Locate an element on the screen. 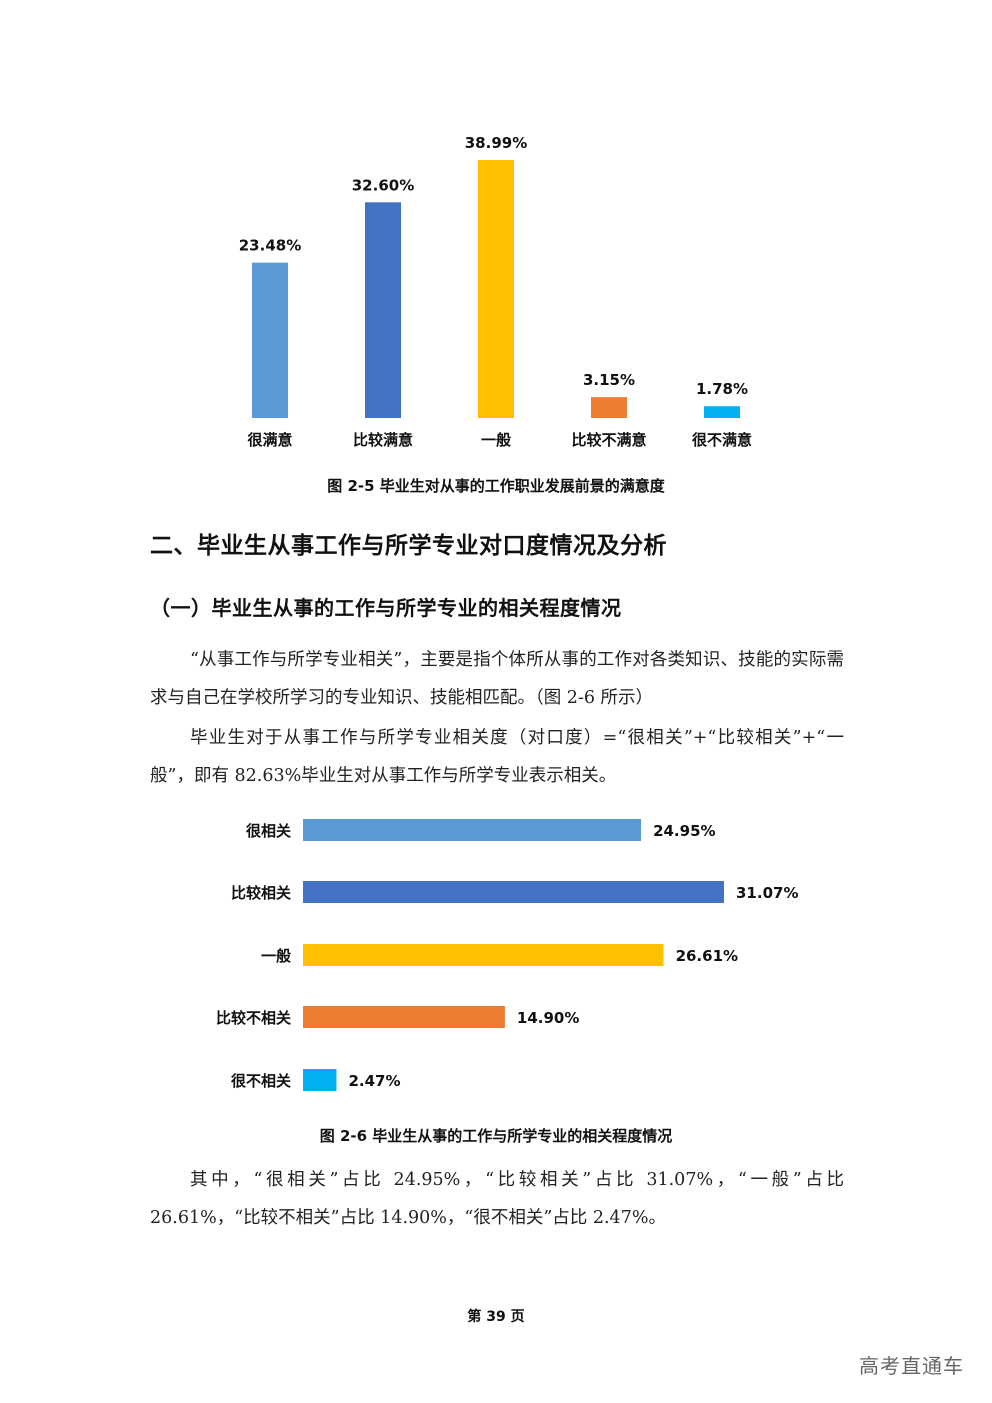 This screenshot has width=992, height=1403. hbar-category-label-4: 很不相关 is located at coordinates (260, 1081).